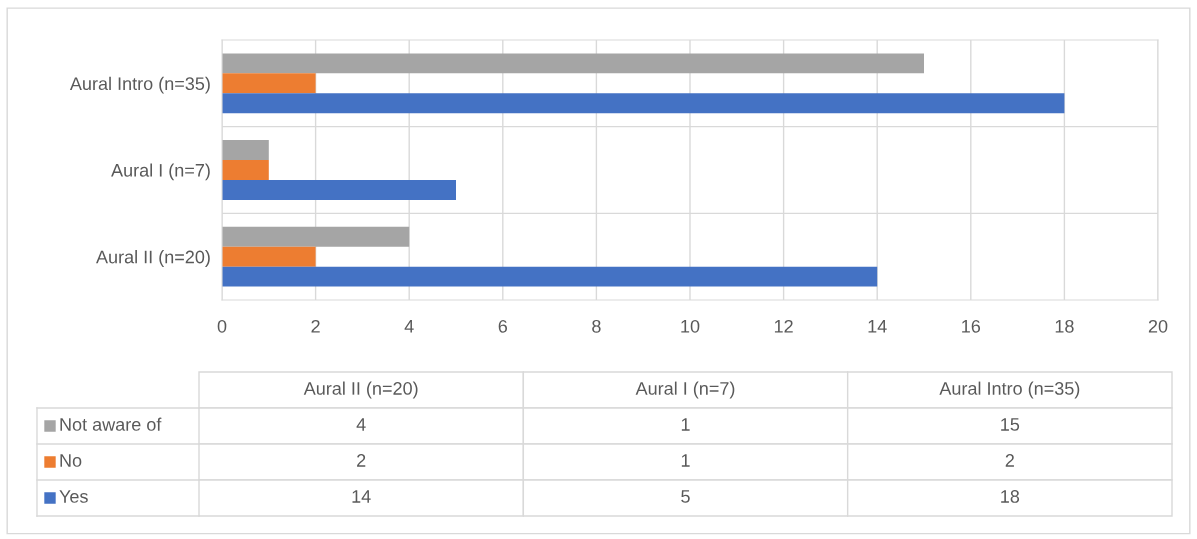 The image size is (1197, 539). Describe the element at coordinates (1064, 326) in the screenshot. I see `x-tick-label: 18` at that location.